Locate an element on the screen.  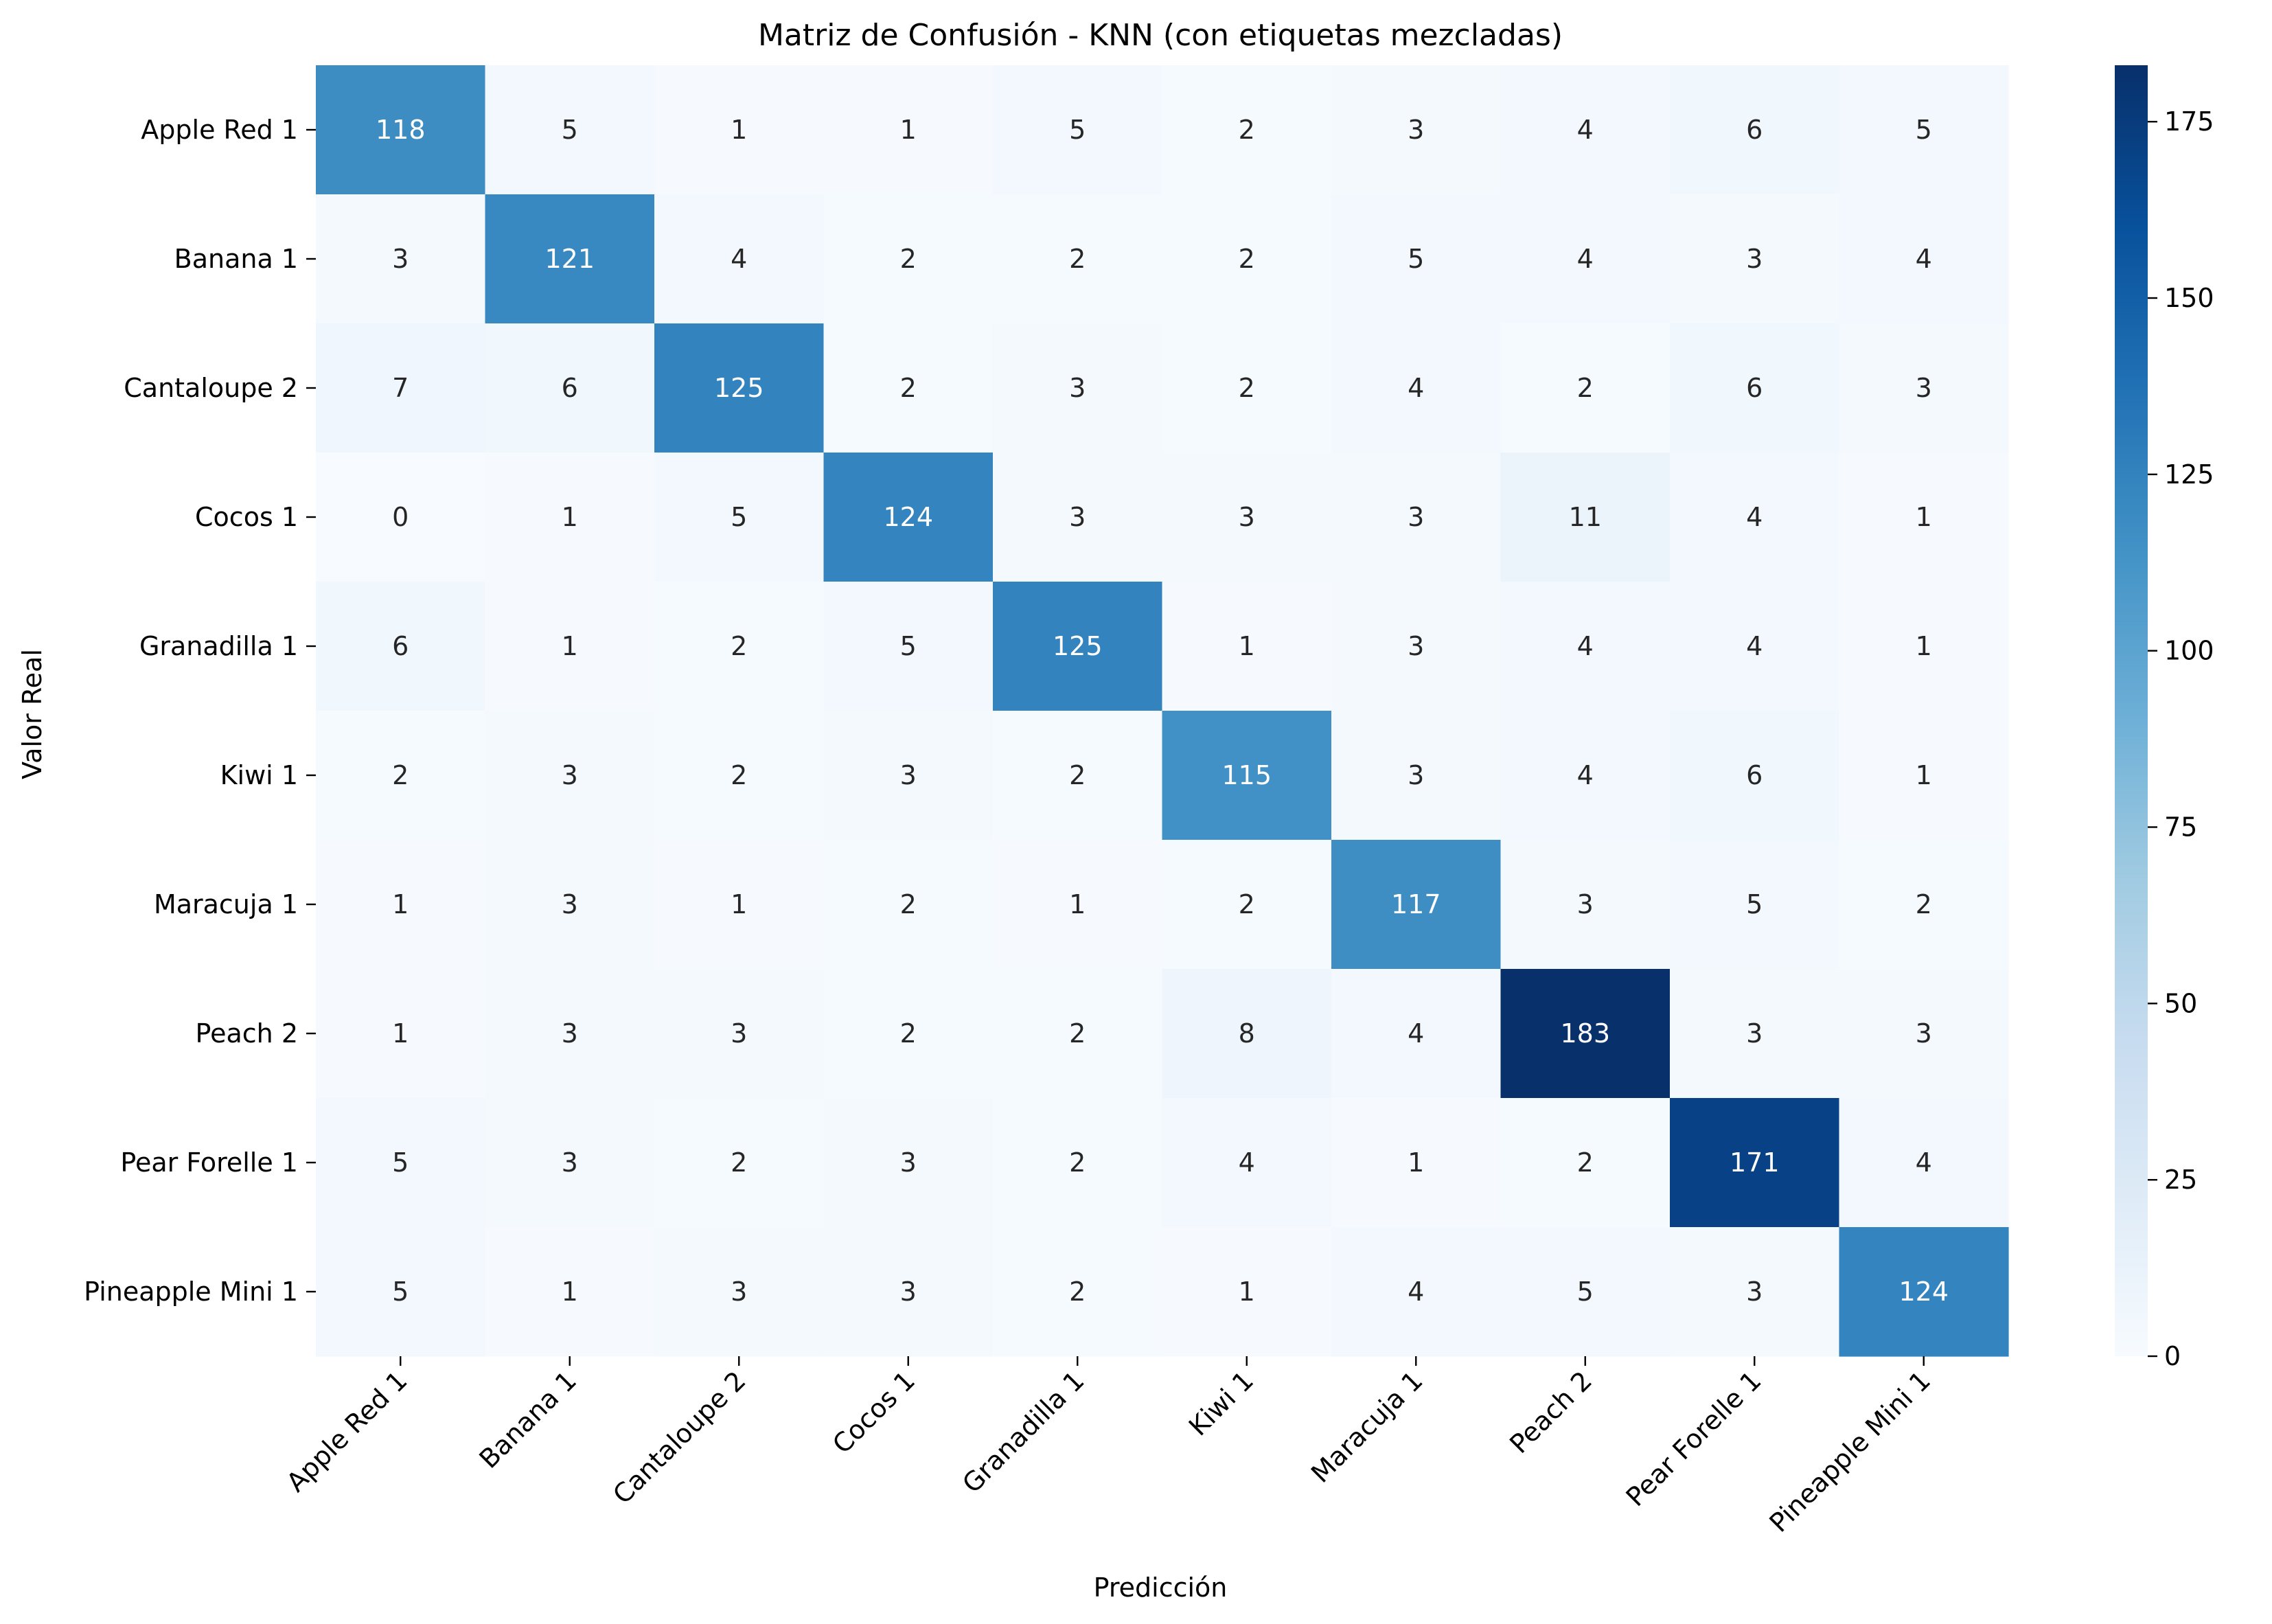
x-tick-label: Peach 2 is located at coordinates (1551, 1412).